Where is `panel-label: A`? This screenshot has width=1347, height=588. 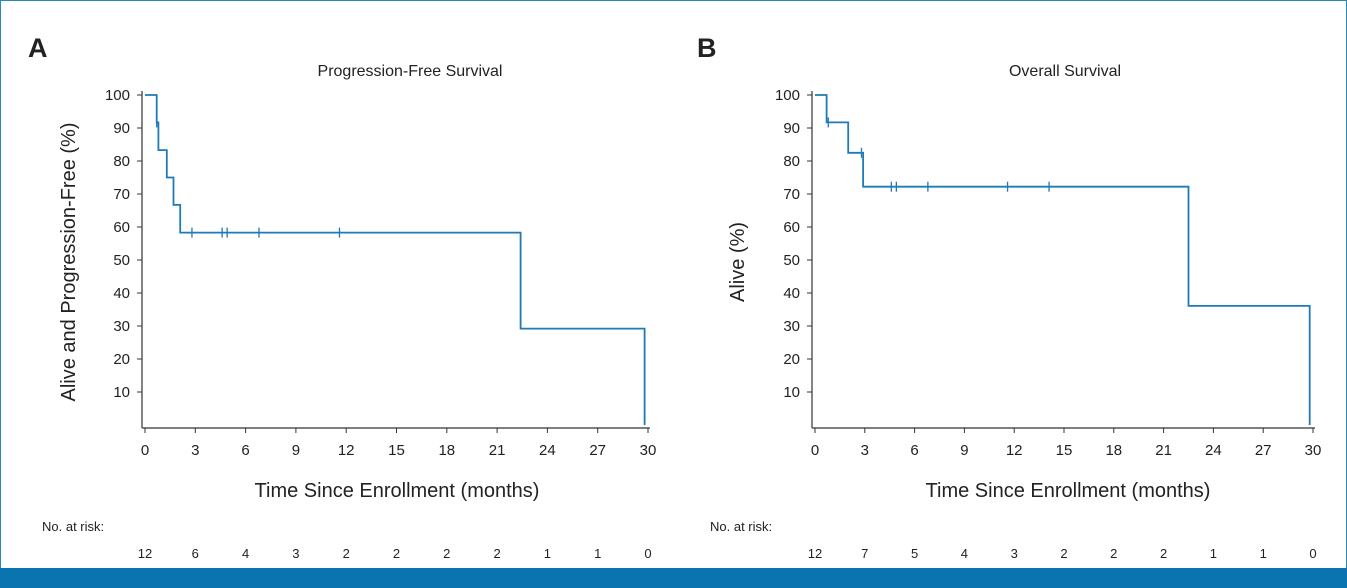
panel-label: A is located at coordinates (38, 48).